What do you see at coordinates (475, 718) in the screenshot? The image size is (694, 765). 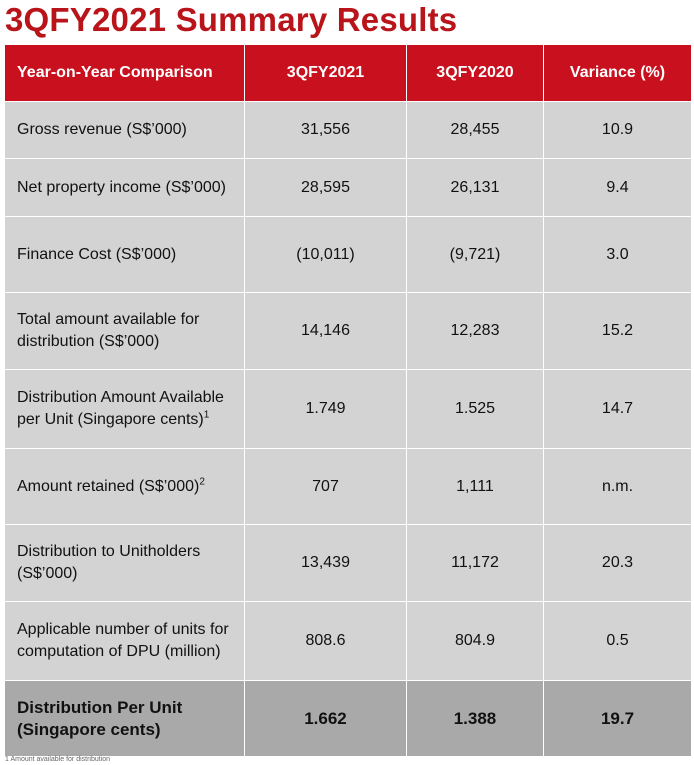 I see `total-3qfy2020: 1.388` at bounding box center [475, 718].